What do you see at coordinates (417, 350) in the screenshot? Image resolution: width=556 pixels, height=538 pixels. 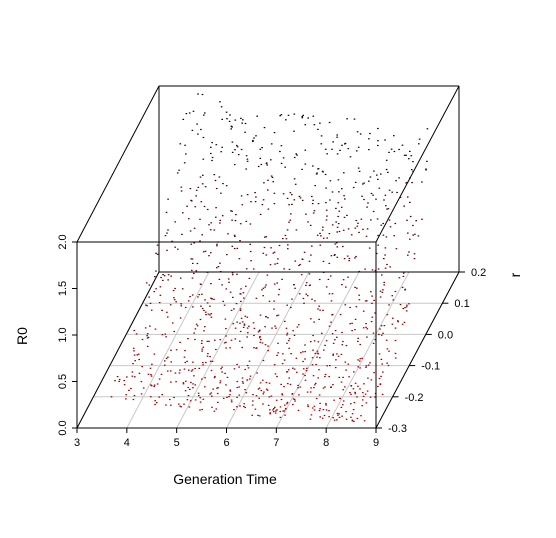 I see `box-edge` at bounding box center [417, 350].